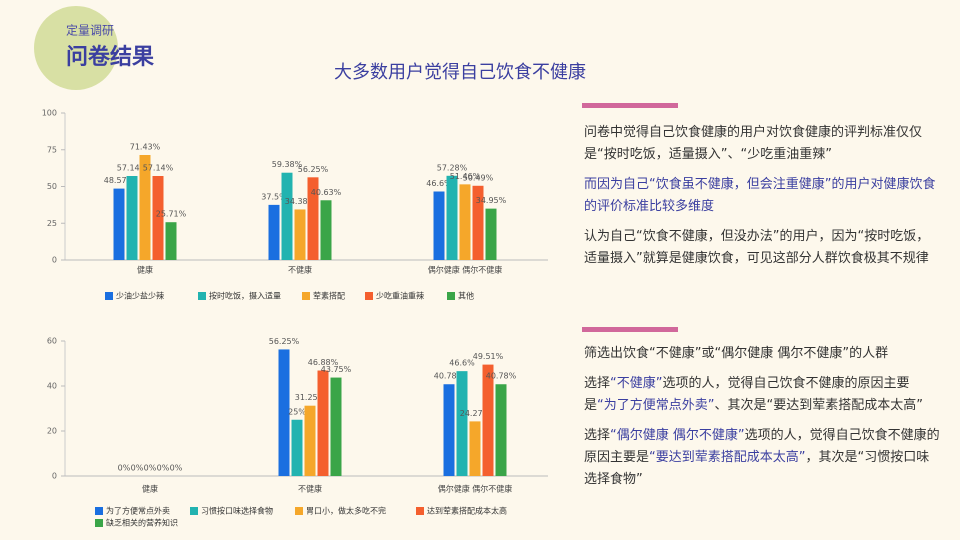 This screenshot has width=960, height=540. I want to click on note-text: 筛选出饮食“不健康”或“偶尔健康 偶尔不健康”的人群, so click(736, 353).